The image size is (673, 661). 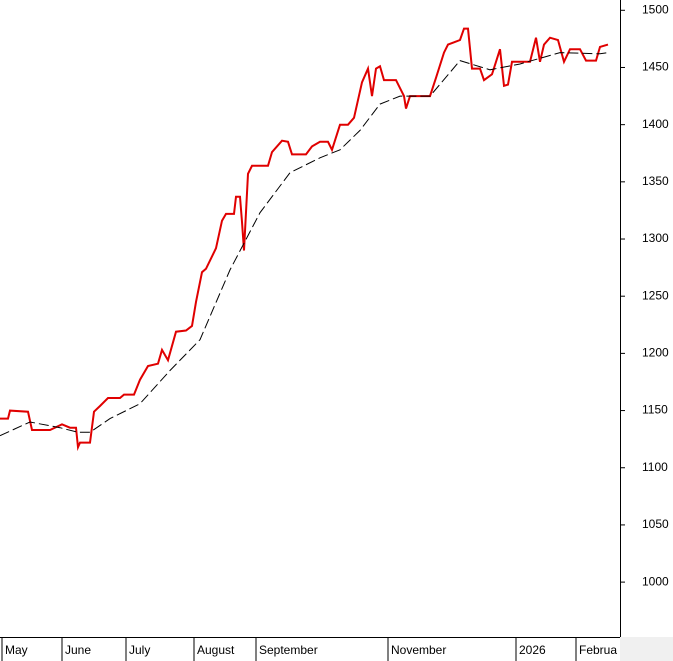 I want to click on x-tick-label: Februa, so click(x=598, y=650).